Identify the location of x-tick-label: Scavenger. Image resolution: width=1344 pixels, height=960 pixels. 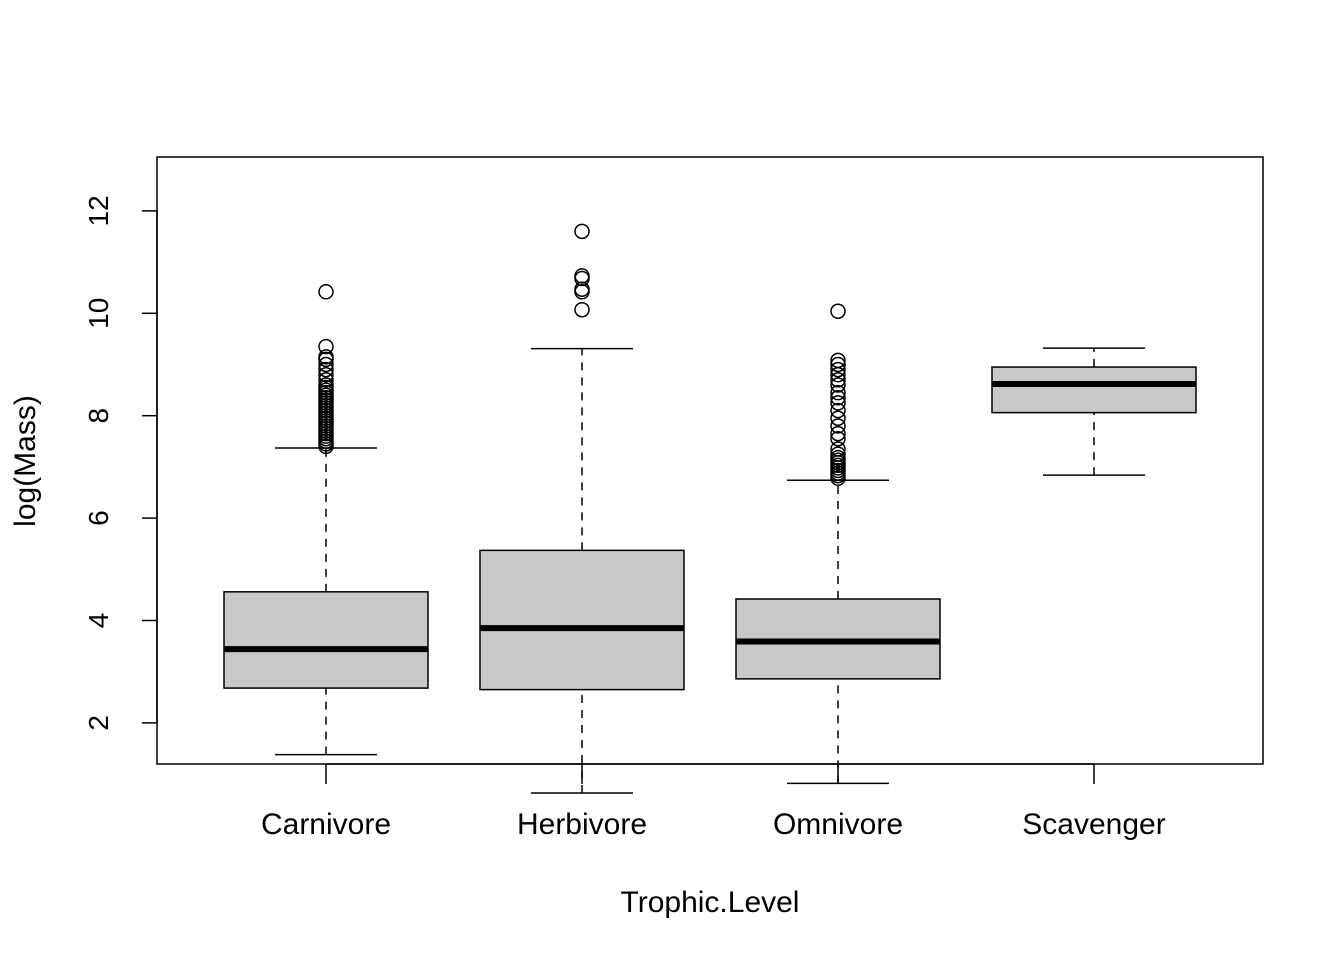
(1093, 824).